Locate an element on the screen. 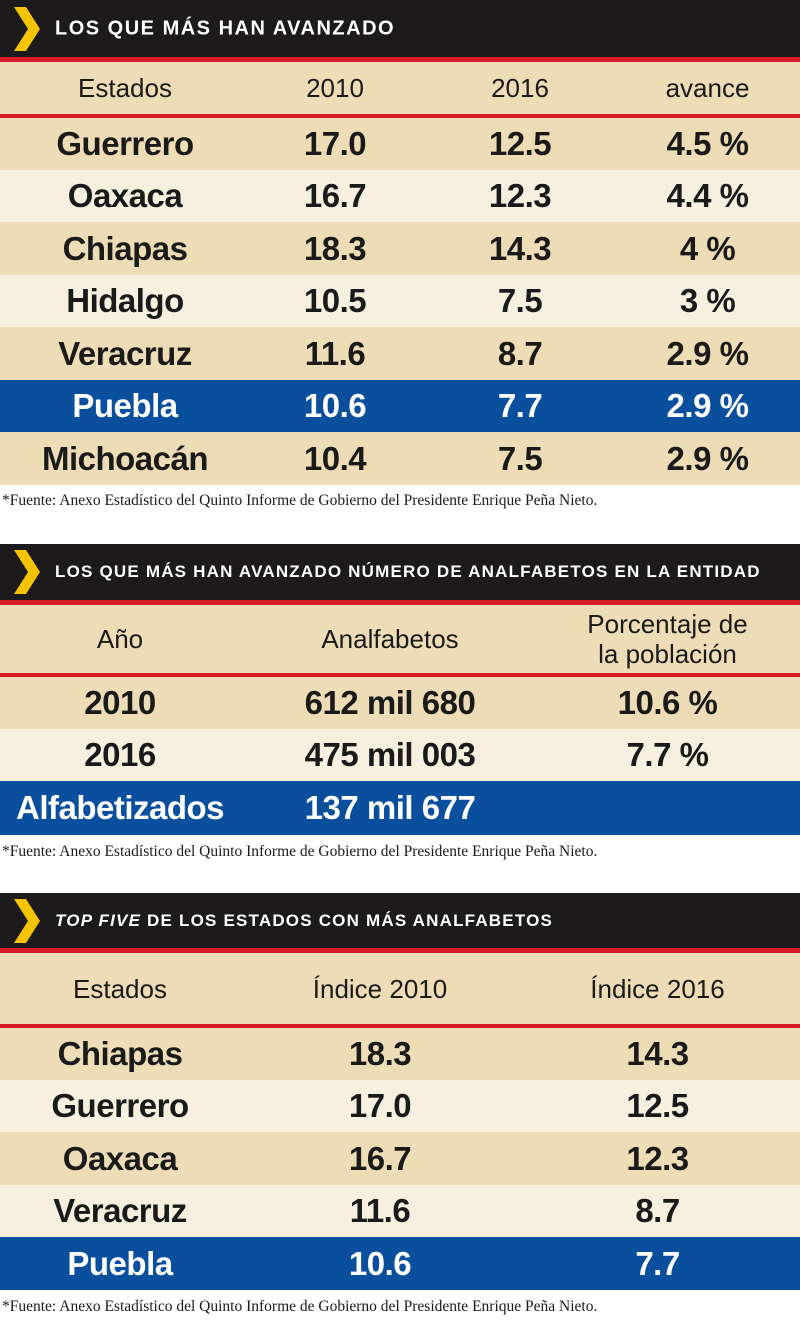  value-2010: 18.3 is located at coordinates (335, 248).